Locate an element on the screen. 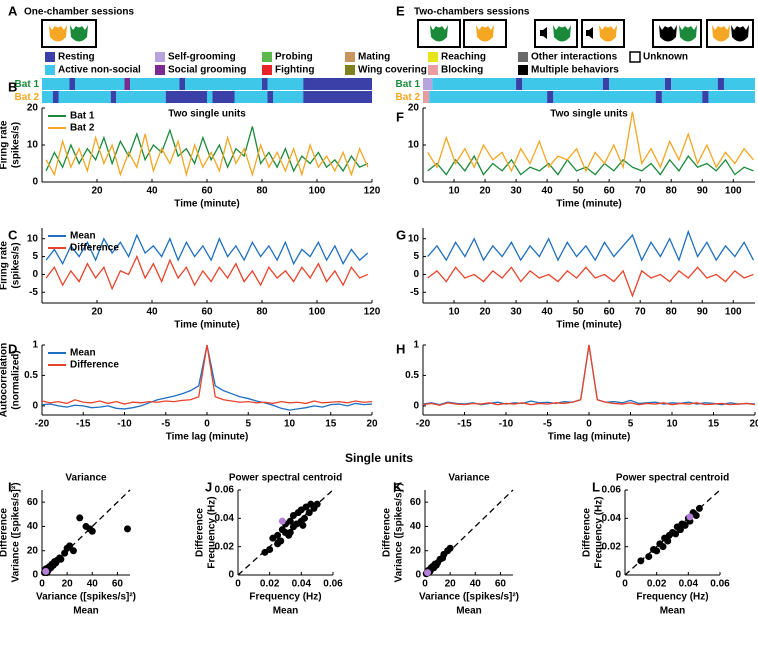  chamber is located at coordinates (485, 33).